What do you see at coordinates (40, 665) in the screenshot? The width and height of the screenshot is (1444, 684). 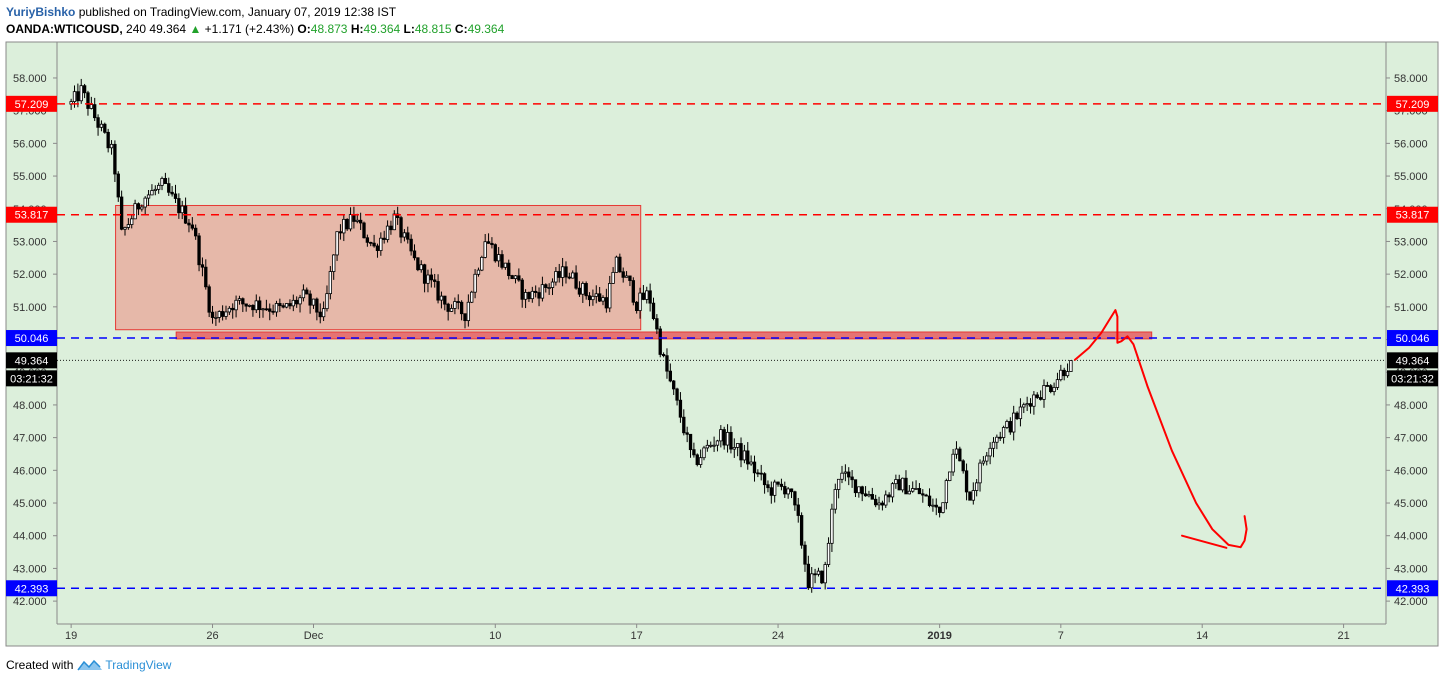 I see `created-with-text: Created with` at bounding box center [40, 665].